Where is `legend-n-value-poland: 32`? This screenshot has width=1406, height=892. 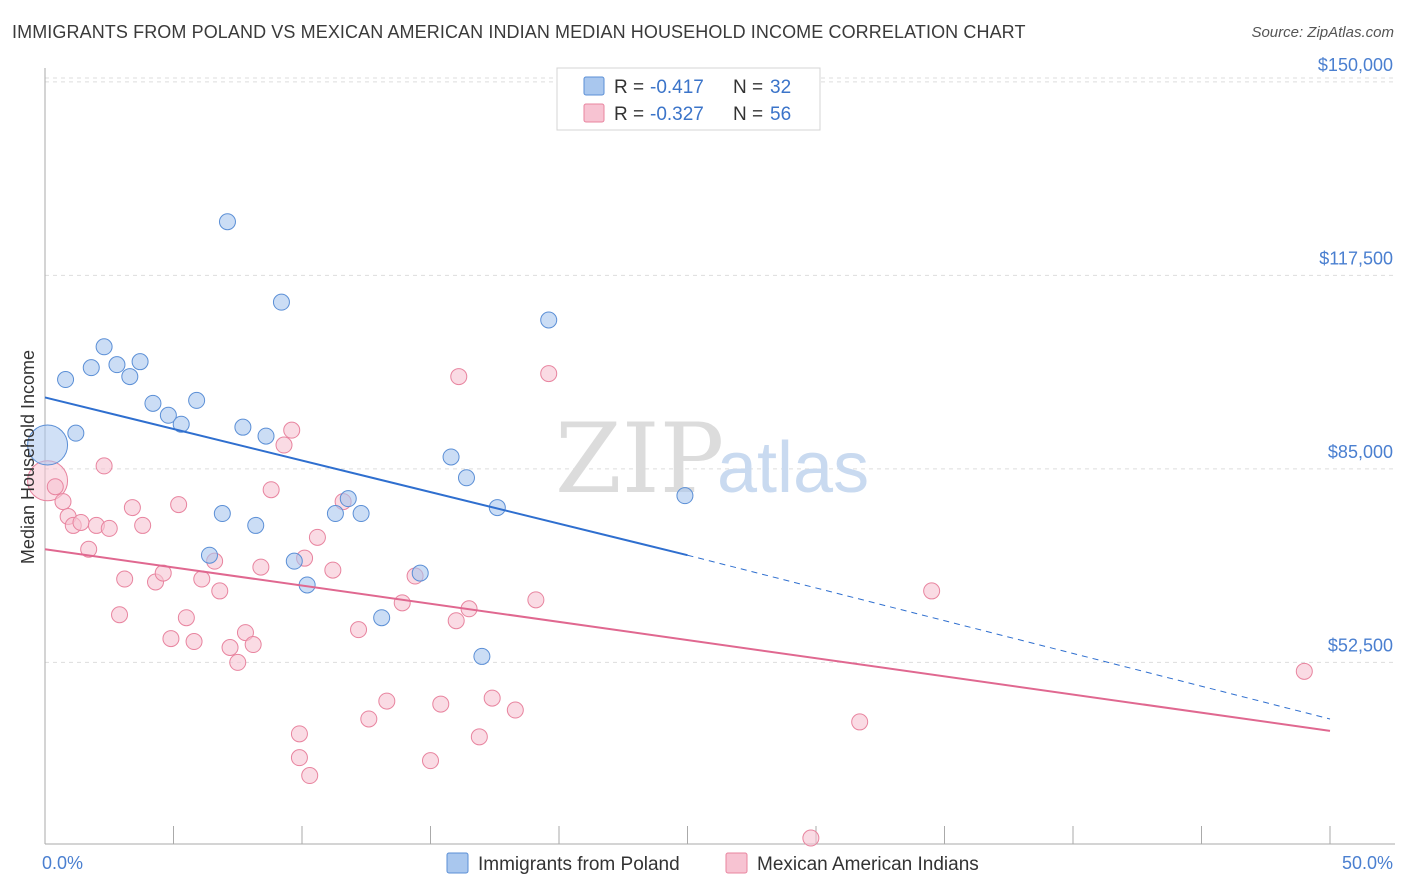
legend-n-value-poland: 32 is located at coordinates (780, 87).